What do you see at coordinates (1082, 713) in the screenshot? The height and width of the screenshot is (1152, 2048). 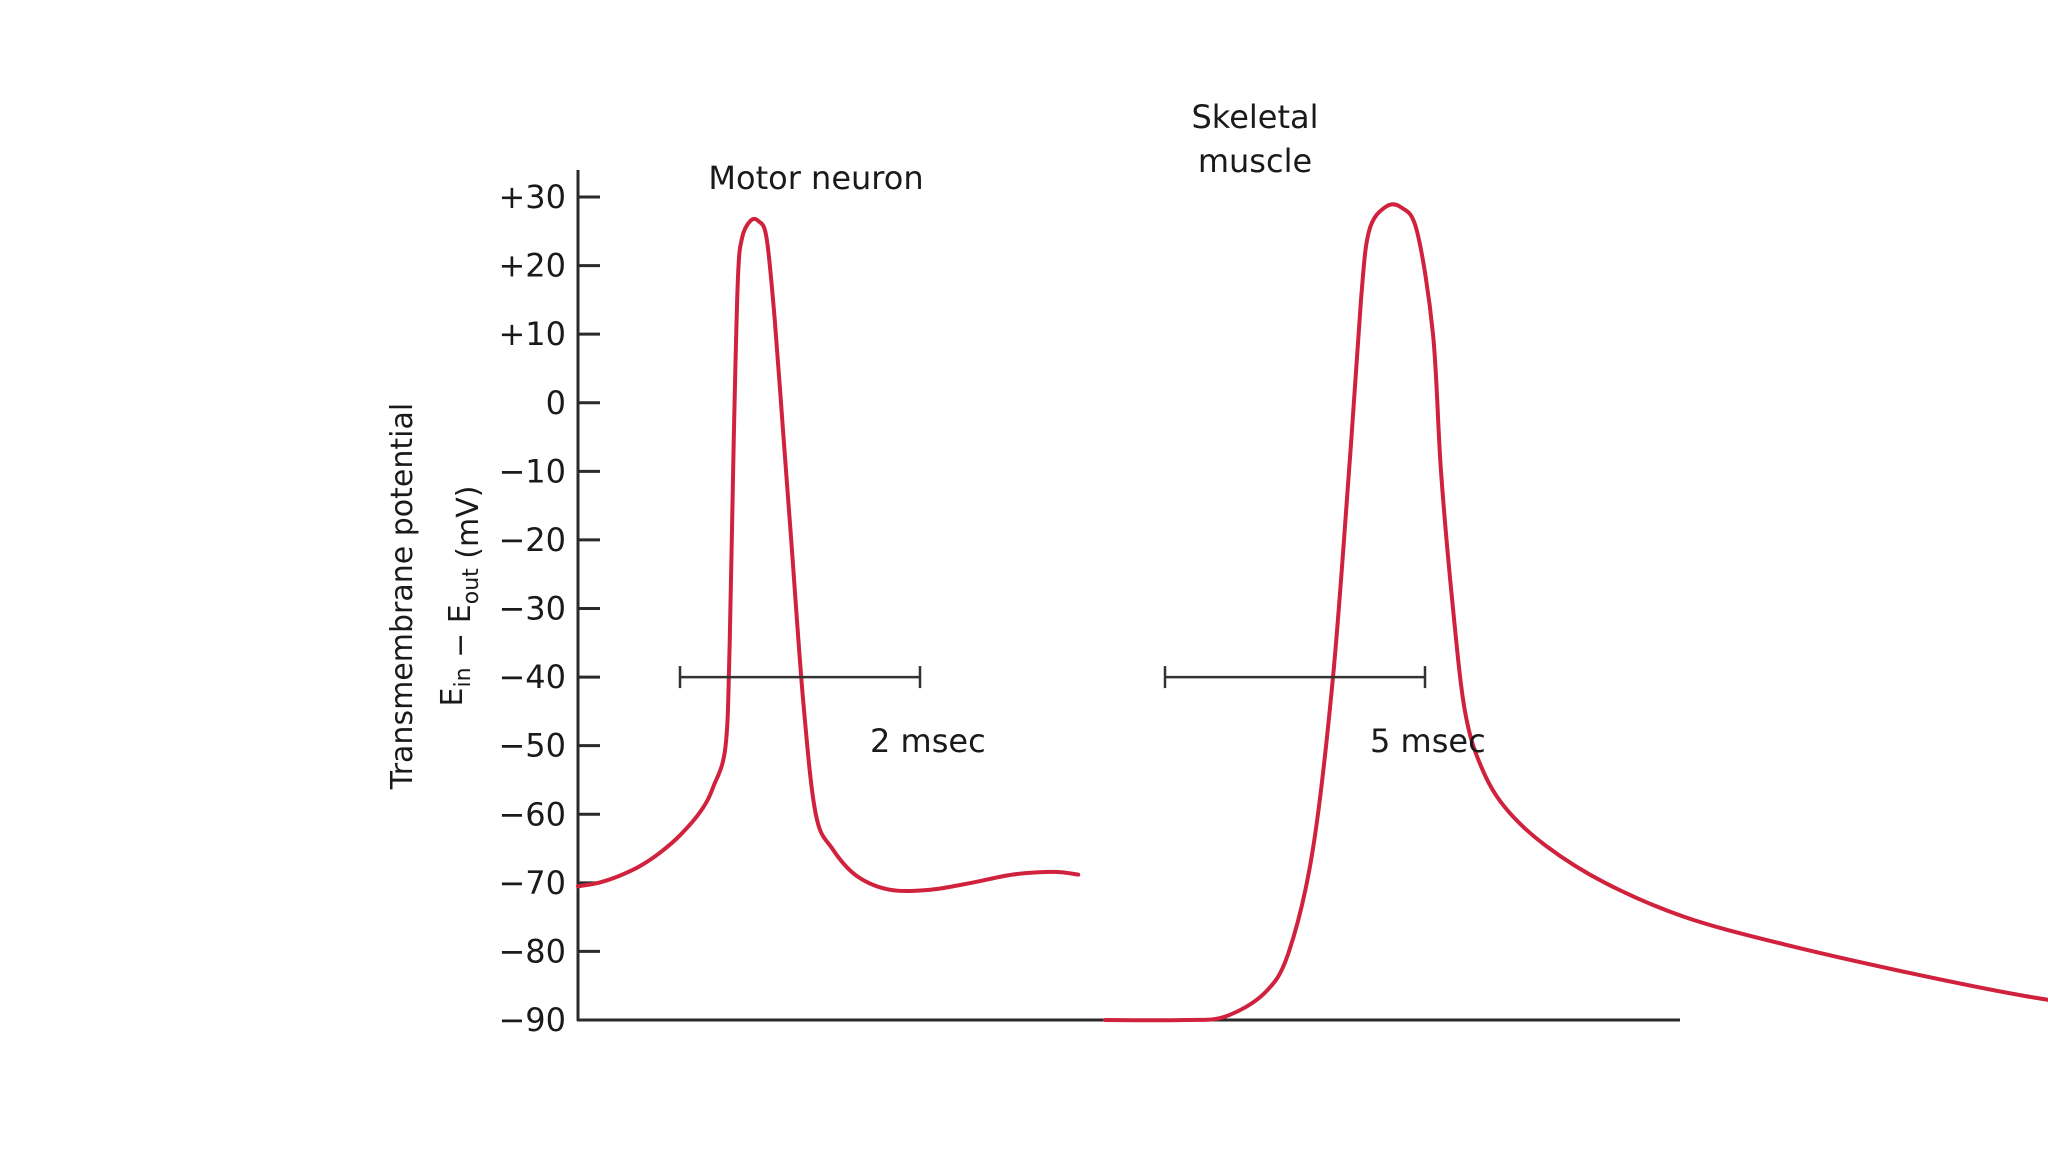 I see `time-scale-bars: 2 msec 5 msec` at bounding box center [1082, 713].